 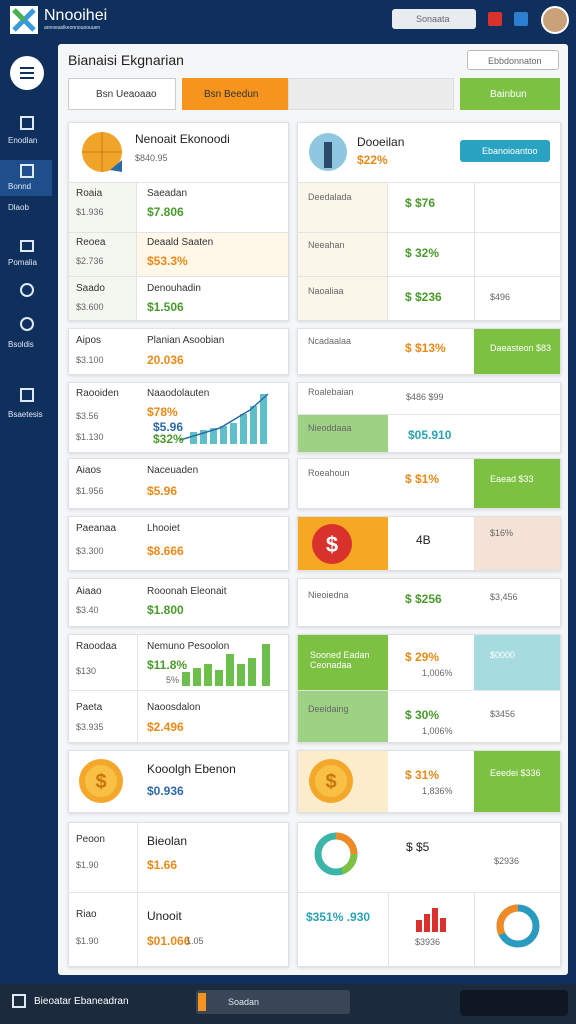 I want to click on nav-item: Bsaetesis, so click(x=25, y=414).